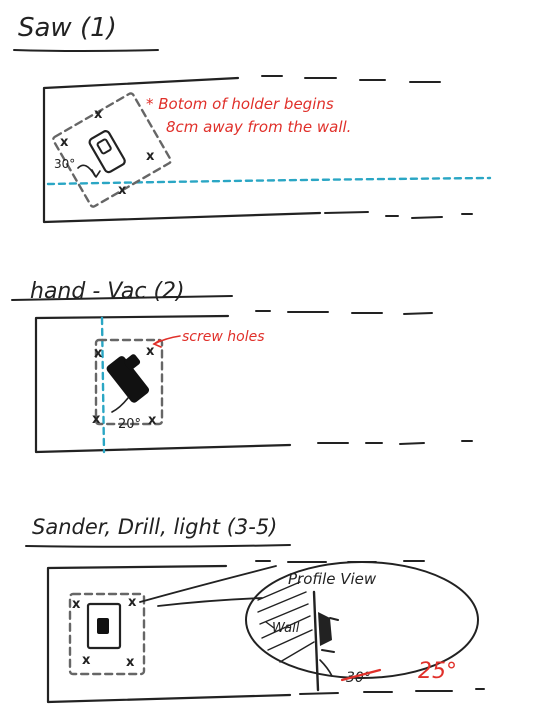 This screenshot has height=716, width=544. I want to click on profile-holder, so click(325, 629).